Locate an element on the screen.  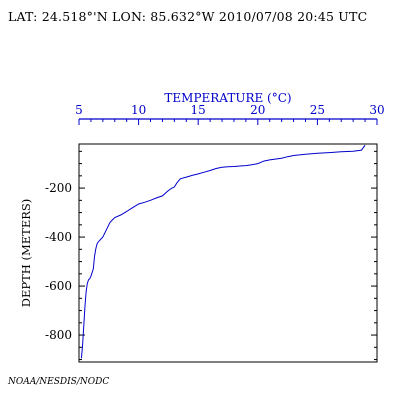
y-tick-label: -600 is located at coordinates (58, 286).